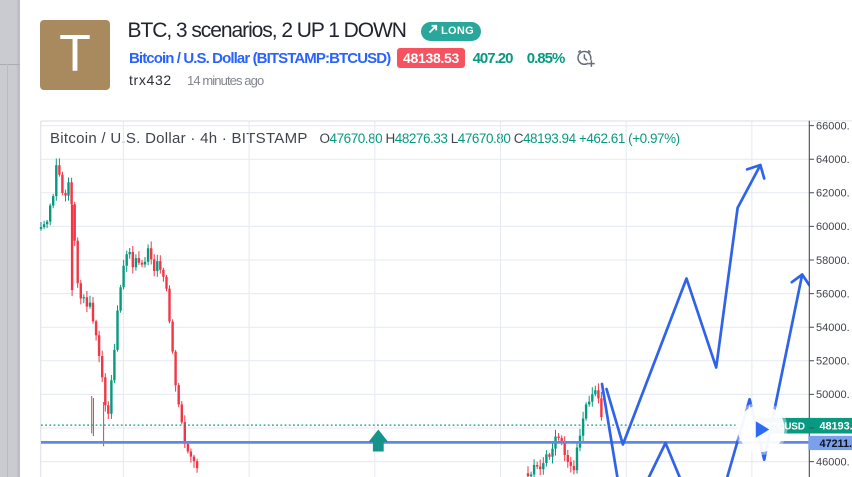 The width and height of the screenshot is (852, 477). Describe the element at coordinates (836, 444) in the screenshot. I see `svg-text: 47211.` at that location.